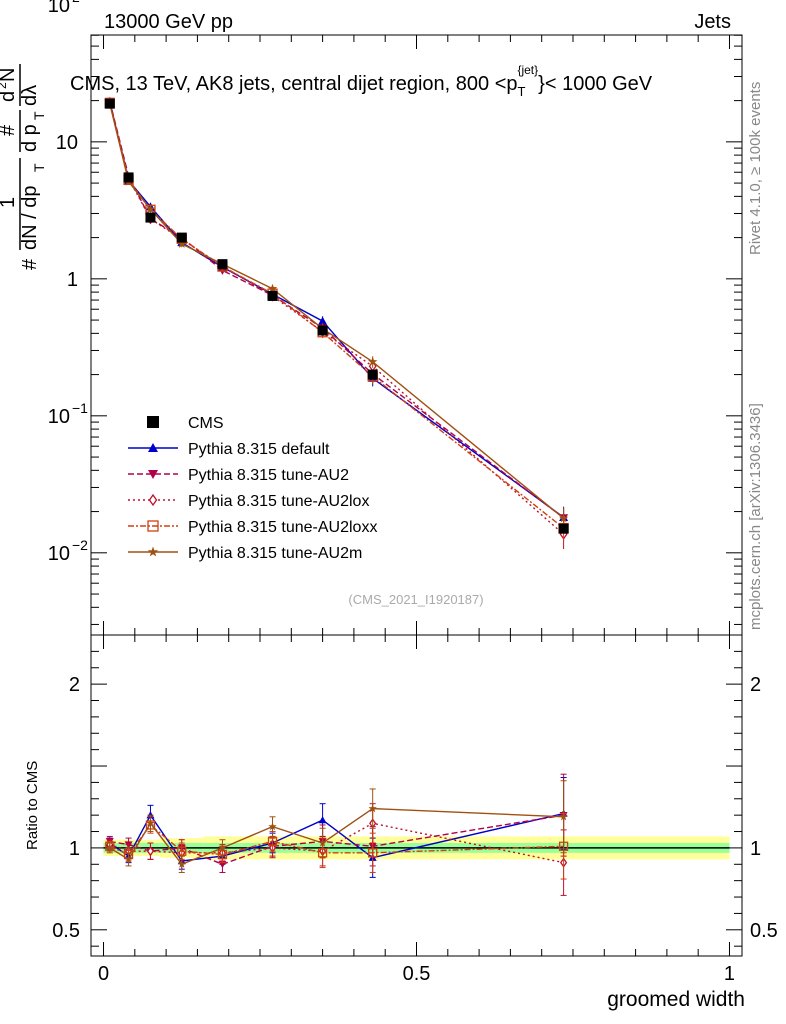  What do you see at coordinates (259, 449) in the screenshot?
I see `legend-label: Pythia 8.315 default` at bounding box center [259, 449].